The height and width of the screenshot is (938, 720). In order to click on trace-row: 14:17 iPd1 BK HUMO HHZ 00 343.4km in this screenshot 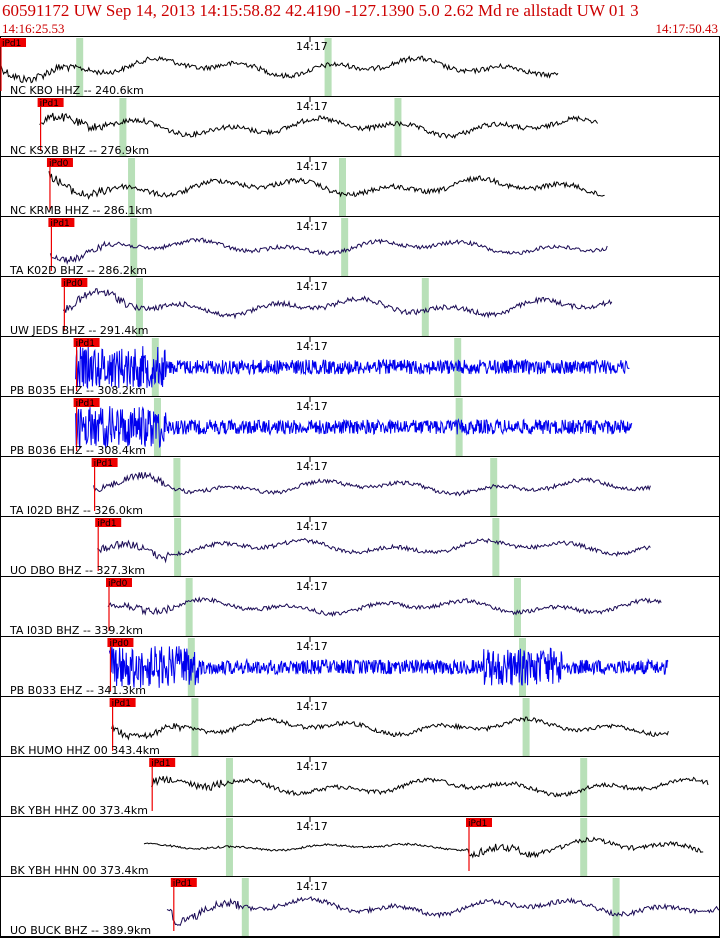, I will do `click(360, 727)`.